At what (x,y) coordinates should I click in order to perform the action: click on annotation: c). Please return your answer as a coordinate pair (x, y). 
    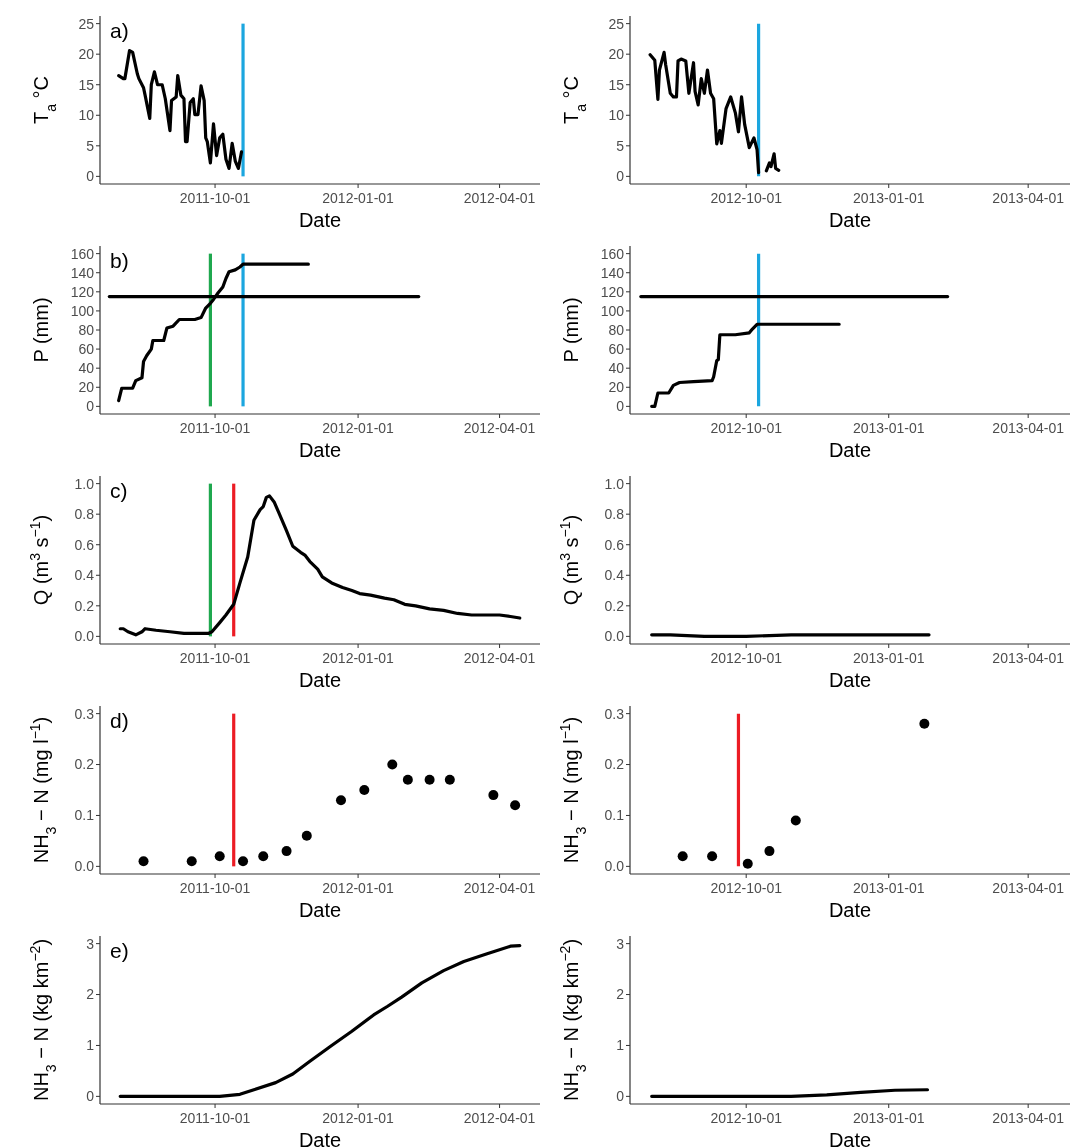
    Looking at the image, I should click on (119, 490).